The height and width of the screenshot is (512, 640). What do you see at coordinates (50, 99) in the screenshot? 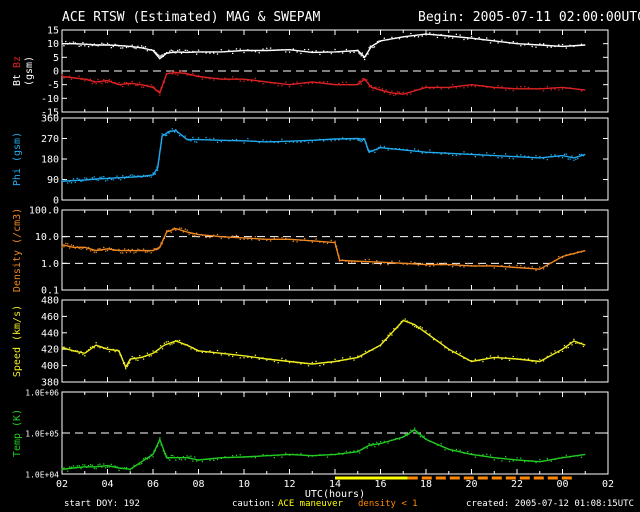
I see `ytick-label: -10` at bounding box center [50, 99].